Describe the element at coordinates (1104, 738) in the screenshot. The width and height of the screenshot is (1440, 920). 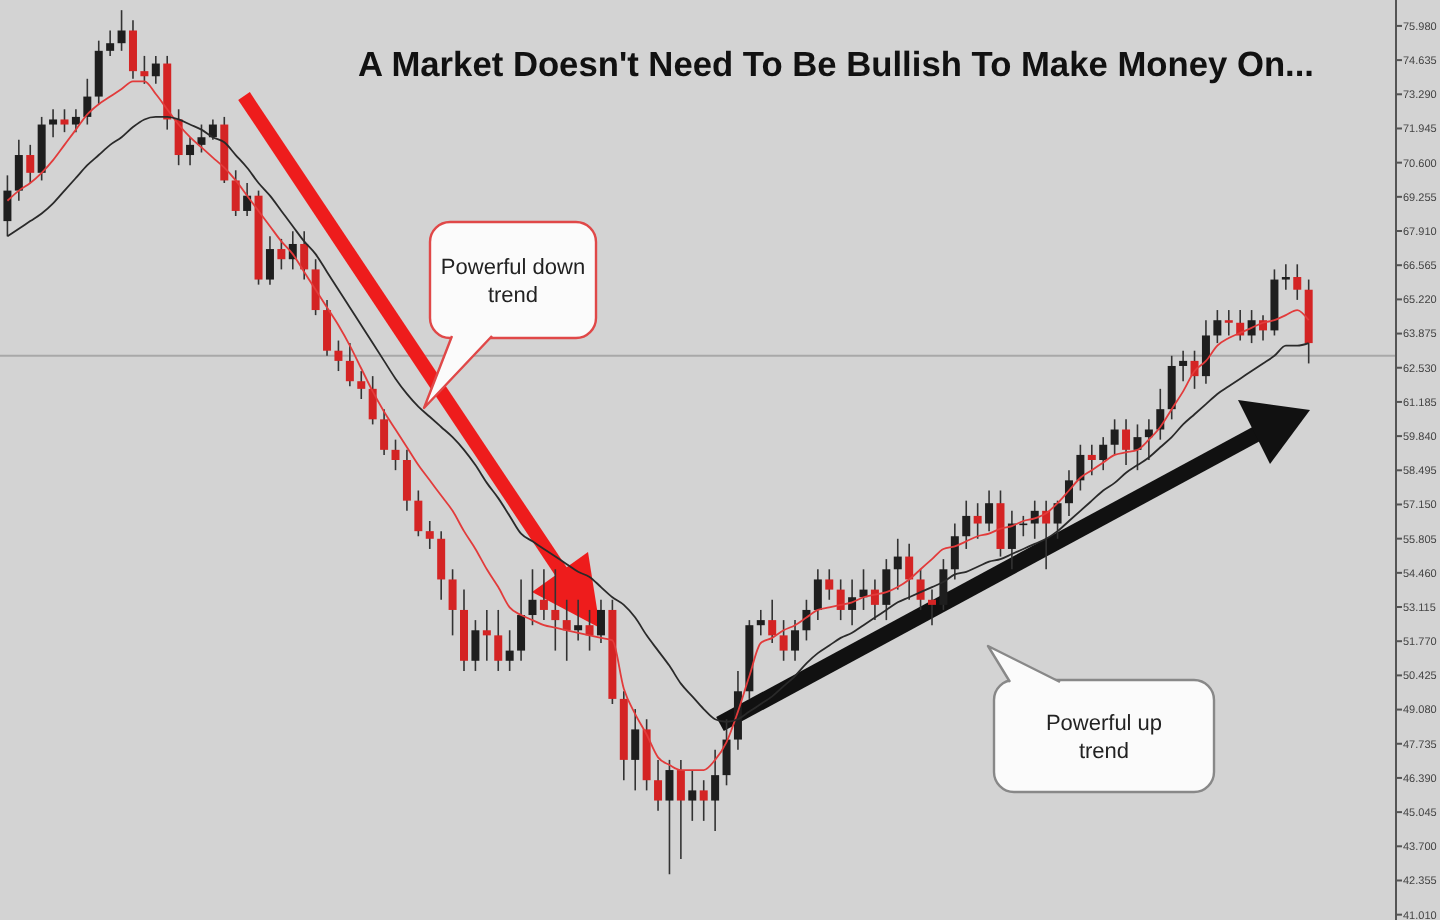
I see `annotation: Powerful up trend` at that location.